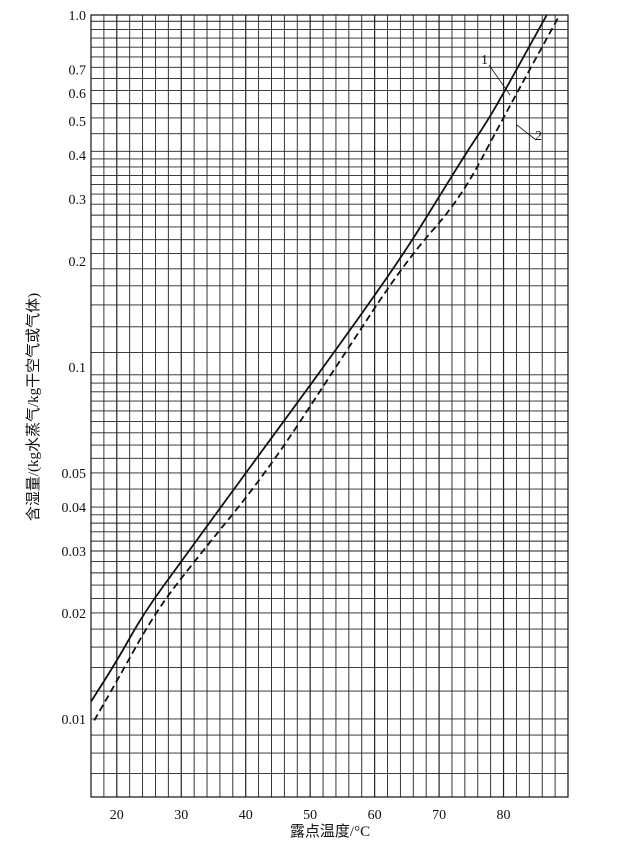 The width and height of the screenshot is (641, 847). What do you see at coordinates (74, 474) in the screenshot?
I see `y-tick-label: 0.05` at bounding box center [74, 474].